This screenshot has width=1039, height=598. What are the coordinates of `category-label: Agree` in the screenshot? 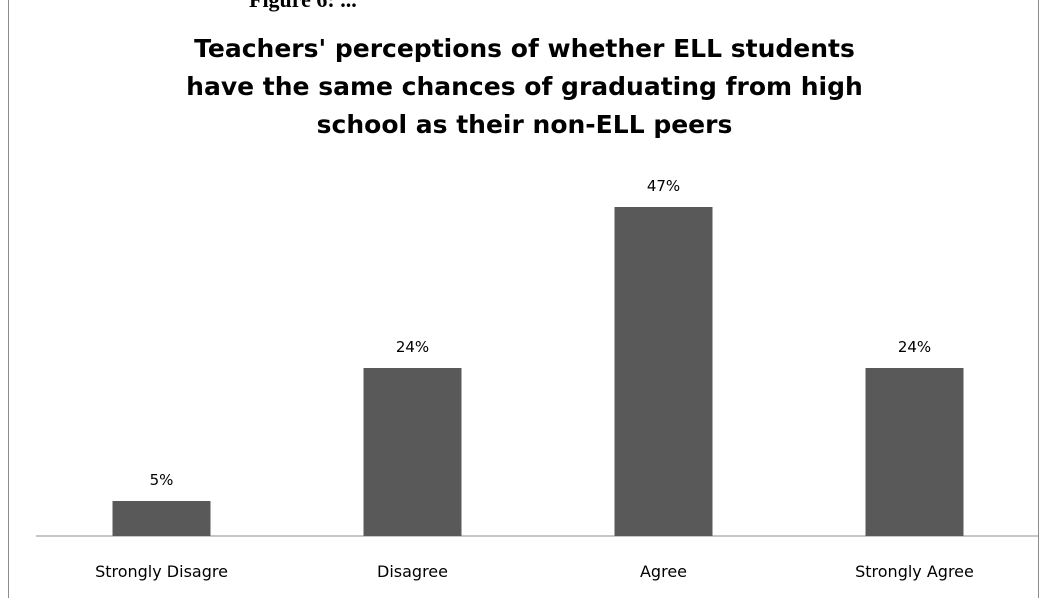 It's located at (663, 571).